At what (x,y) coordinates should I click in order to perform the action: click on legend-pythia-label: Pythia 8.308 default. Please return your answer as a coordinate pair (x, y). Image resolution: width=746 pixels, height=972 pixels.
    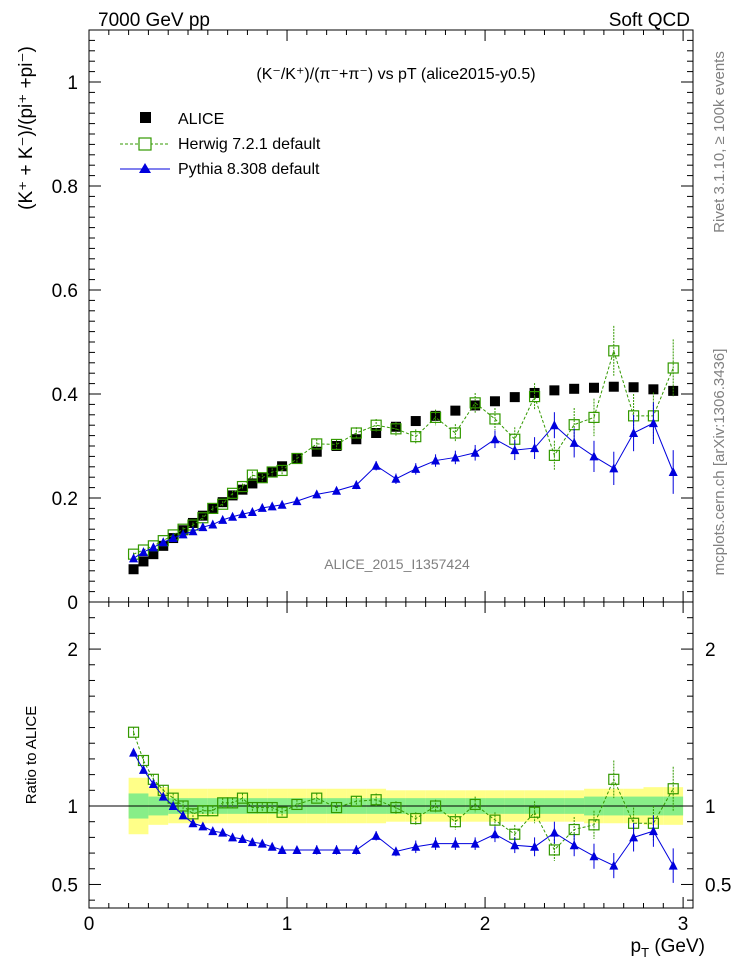
    Looking at the image, I should click on (249, 169).